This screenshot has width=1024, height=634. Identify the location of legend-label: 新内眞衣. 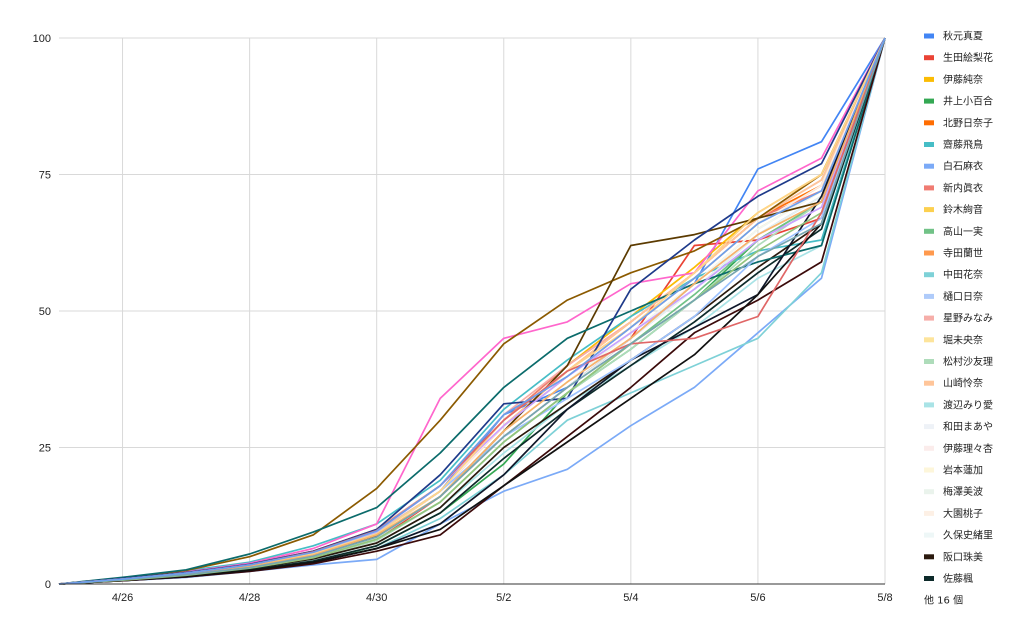
(963, 187).